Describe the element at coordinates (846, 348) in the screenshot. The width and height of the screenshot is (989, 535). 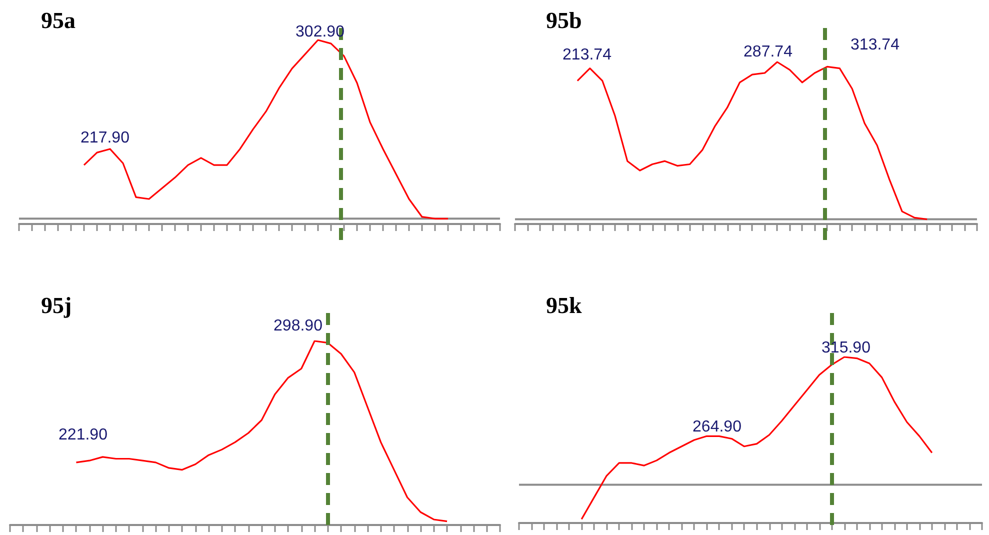
I see `text: 315.90` at that location.